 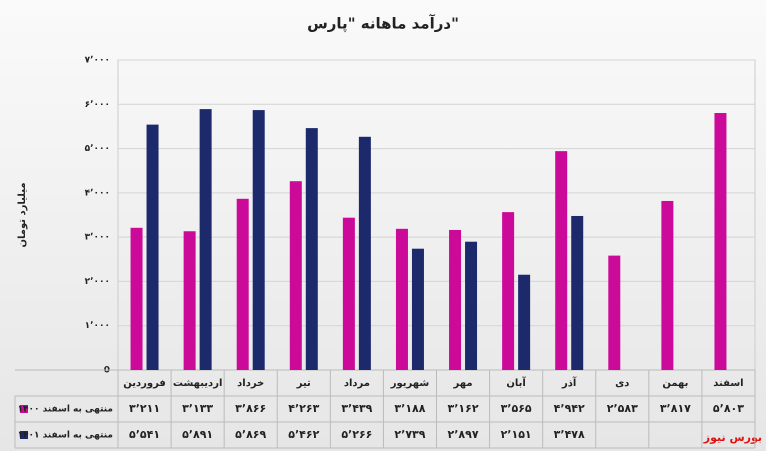 What do you see at coordinates (569, 382) in the screenshot?
I see `x-tick-label: آذر` at bounding box center [569, 382].